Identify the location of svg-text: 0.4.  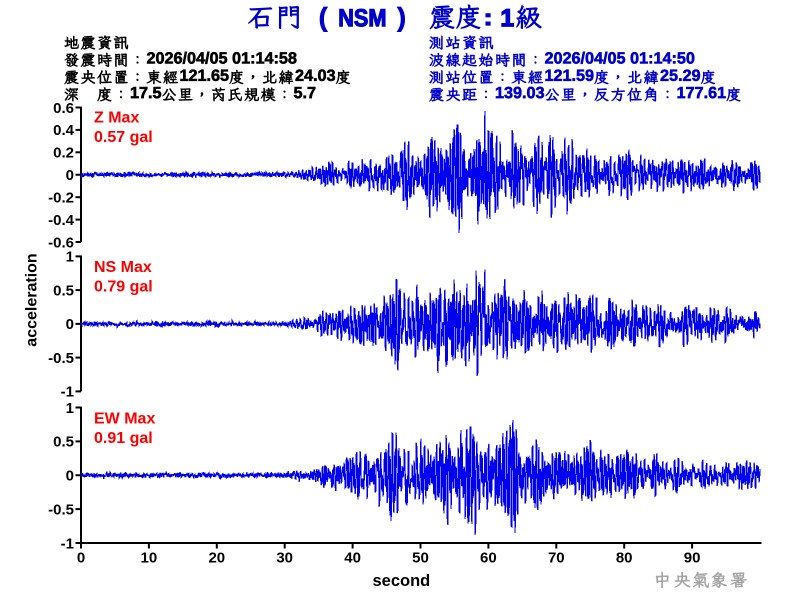
(64, 130).